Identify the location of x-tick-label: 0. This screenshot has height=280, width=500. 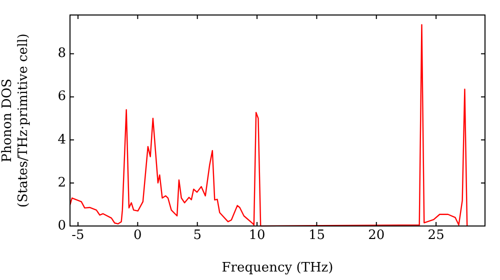
(138, 236).